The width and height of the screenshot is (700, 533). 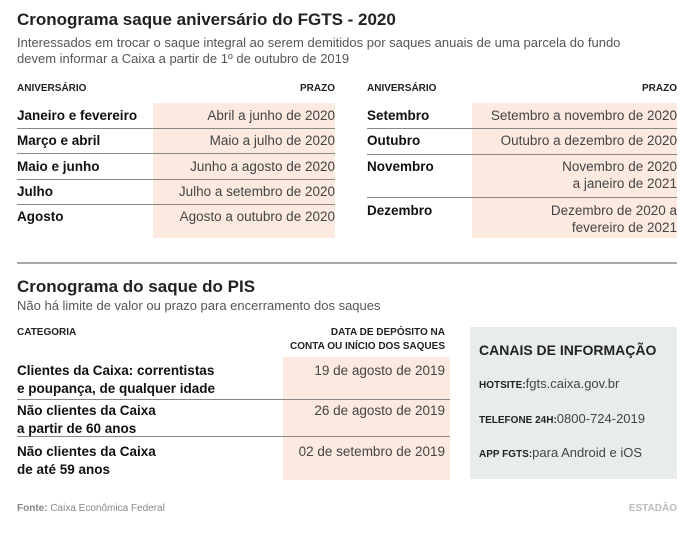 I want to click on aniversario-cell: Outubro, so click(x=394, y=140).